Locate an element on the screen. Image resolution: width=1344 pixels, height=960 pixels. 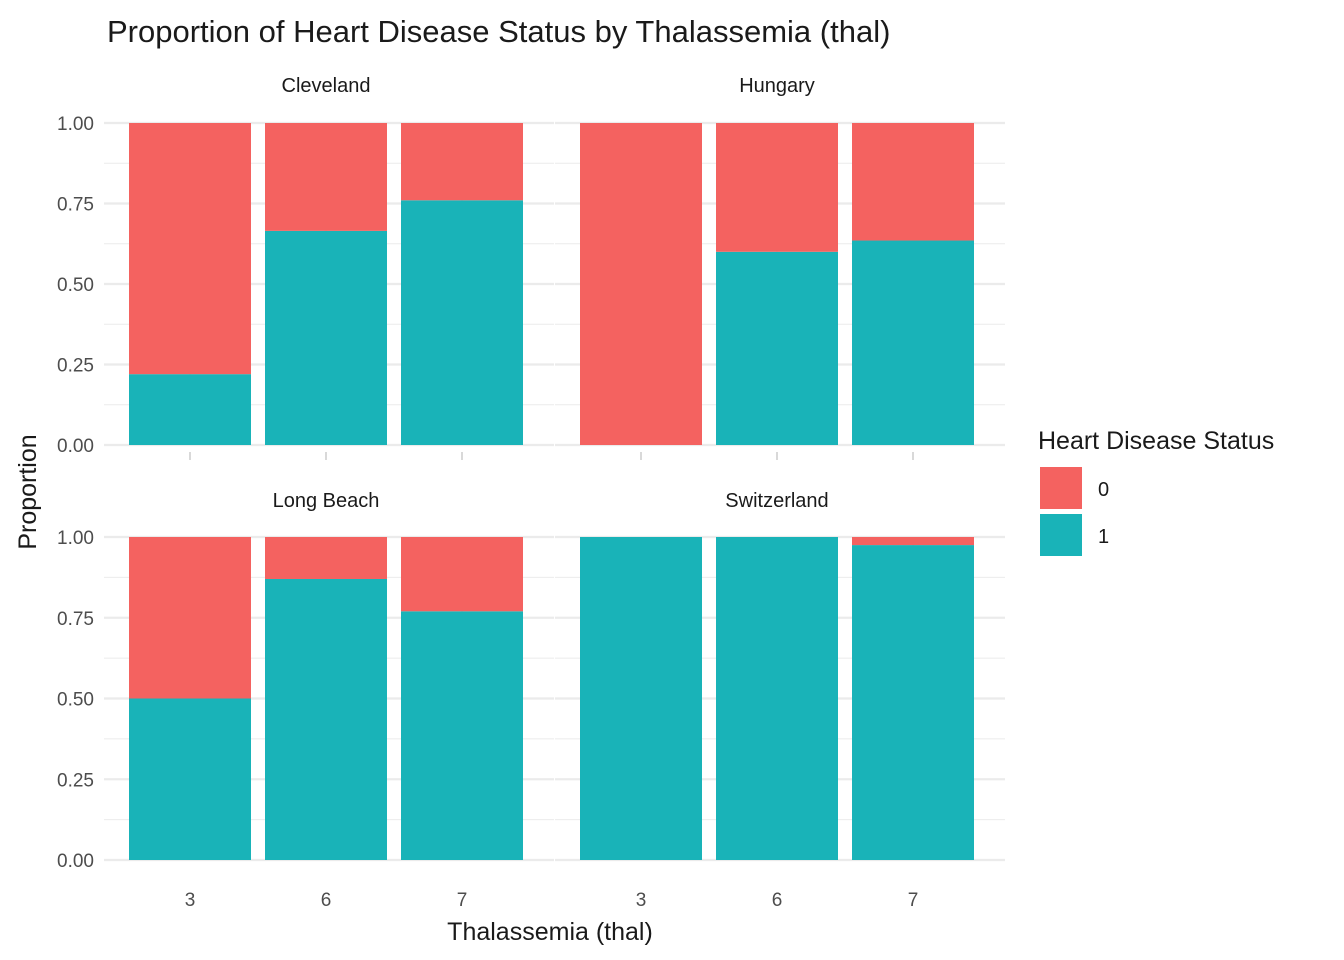
facet-switzerland: Switzerland 3 6 7 is located at coordinates (780, 700).